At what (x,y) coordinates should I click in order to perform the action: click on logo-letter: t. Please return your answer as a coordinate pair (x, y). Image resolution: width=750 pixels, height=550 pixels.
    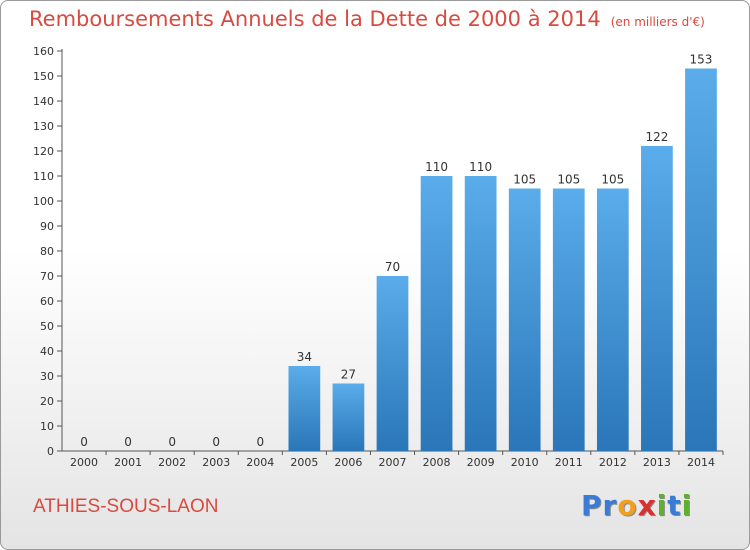
    Looking at the image, I should click on (674, 505).